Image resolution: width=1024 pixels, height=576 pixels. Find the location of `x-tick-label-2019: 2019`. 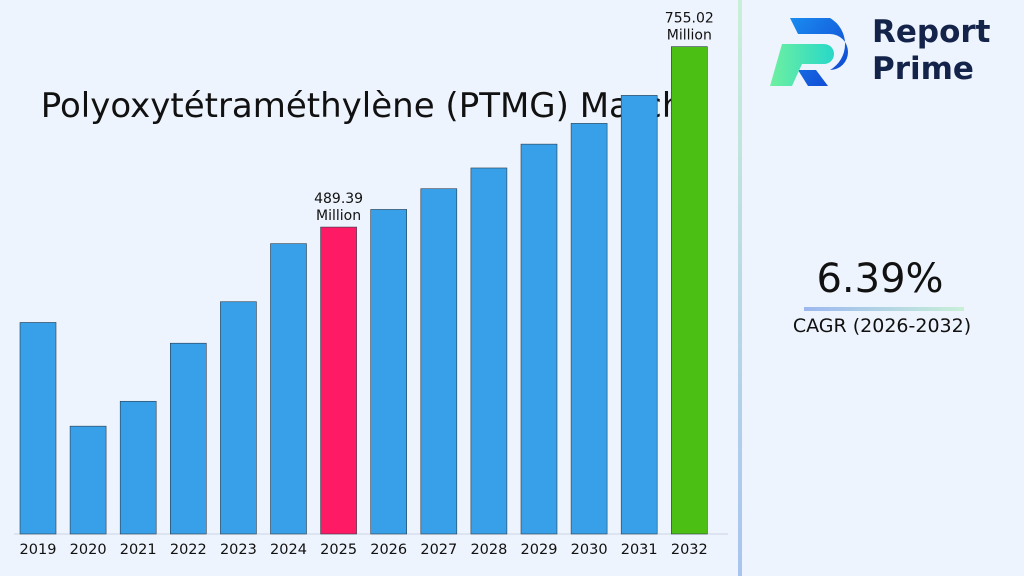

x-tick-label-2019: 2019 is located at coordinates (38, 550).